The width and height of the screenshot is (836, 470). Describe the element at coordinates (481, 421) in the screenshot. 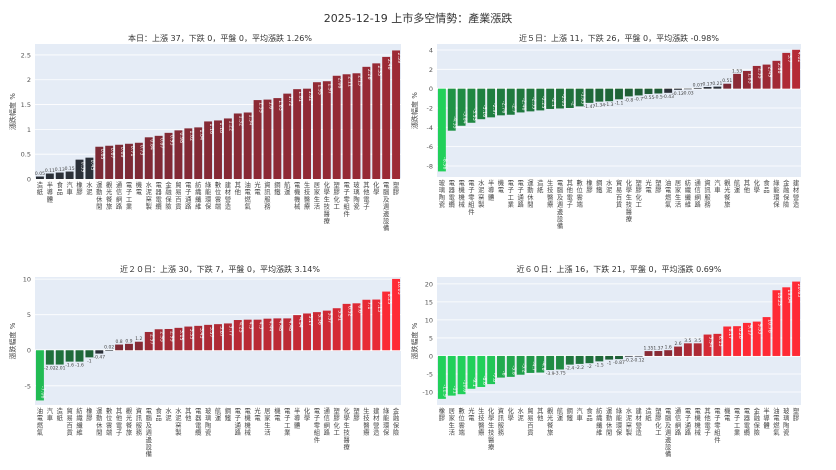

I see `x-tick-label: 生技醫療` at that location.